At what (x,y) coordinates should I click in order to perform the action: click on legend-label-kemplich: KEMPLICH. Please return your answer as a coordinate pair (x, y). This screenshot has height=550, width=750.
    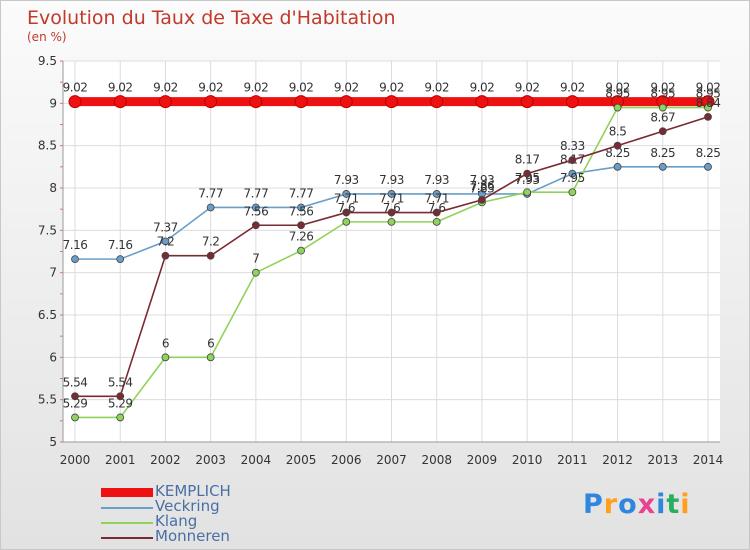
    Looking at the image, I should click on (193, 491).